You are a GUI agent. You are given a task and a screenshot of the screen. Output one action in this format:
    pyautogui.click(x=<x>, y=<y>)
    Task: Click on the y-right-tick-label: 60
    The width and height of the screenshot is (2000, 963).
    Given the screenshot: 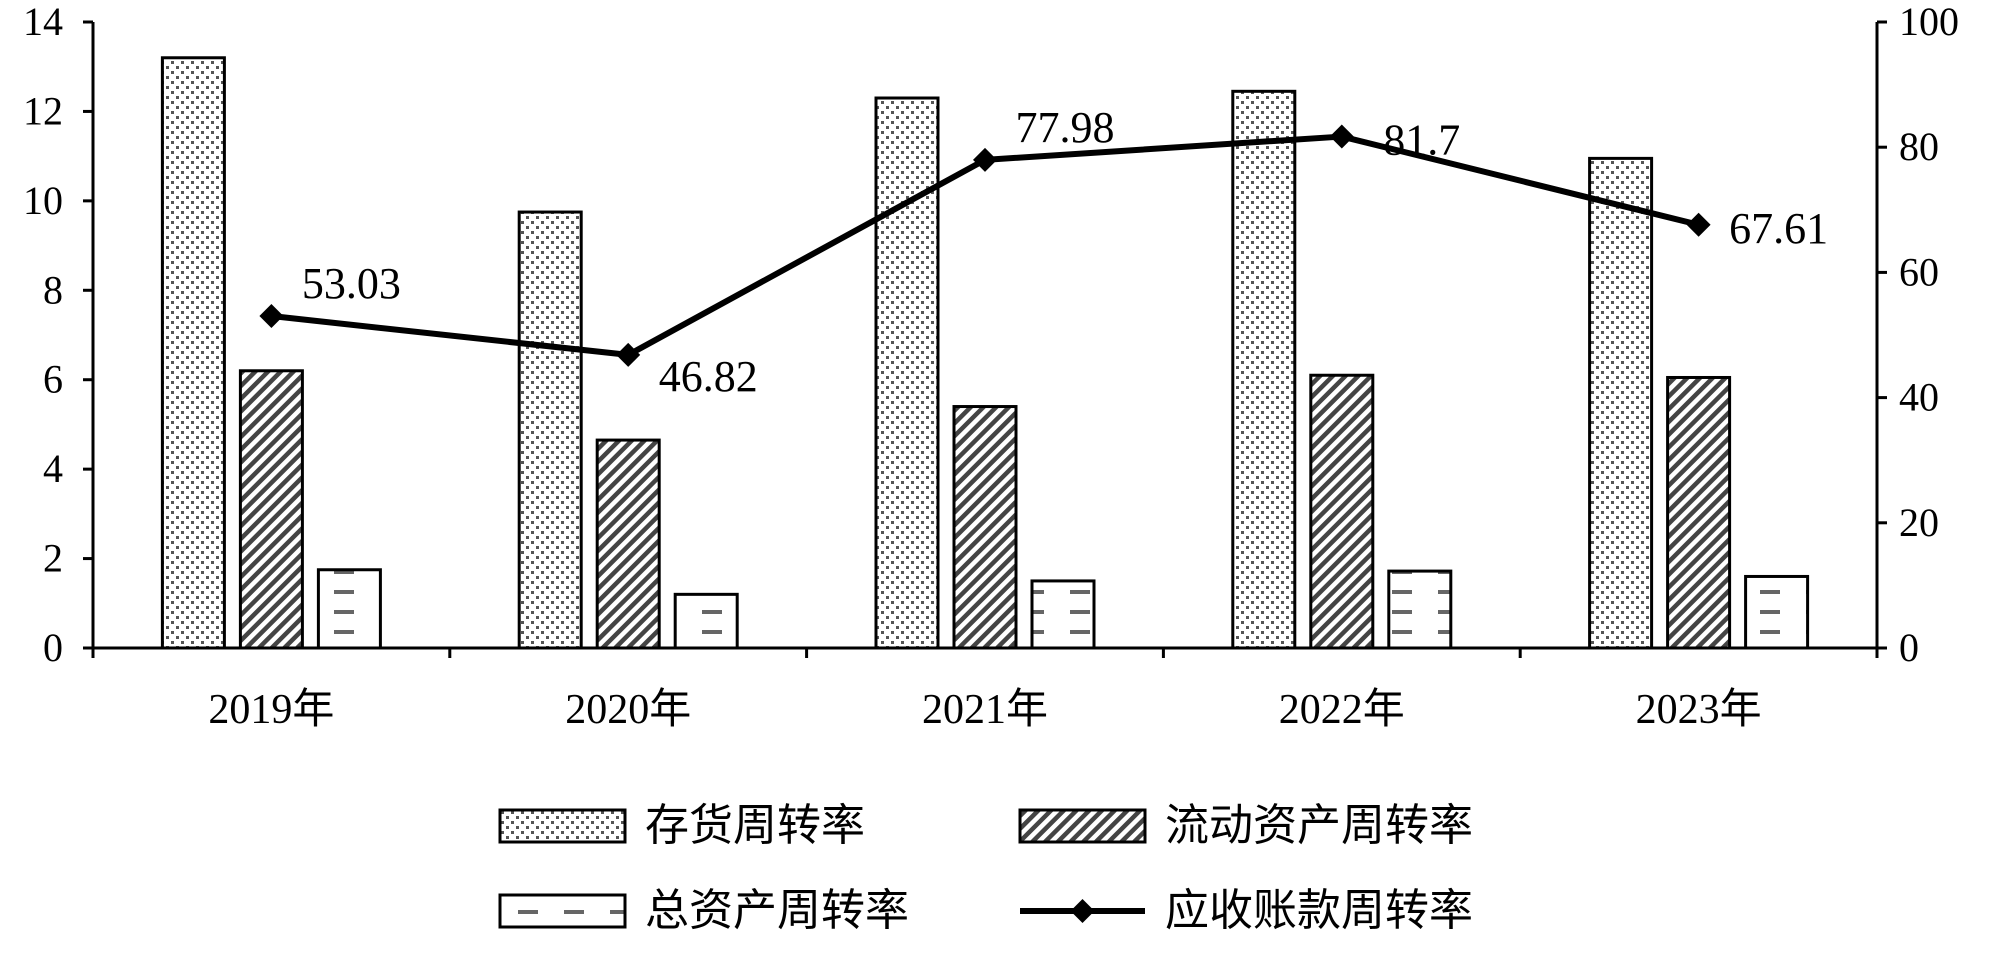 What is the action you would take?
    pyautogui.click(x=1919, y=271)
    